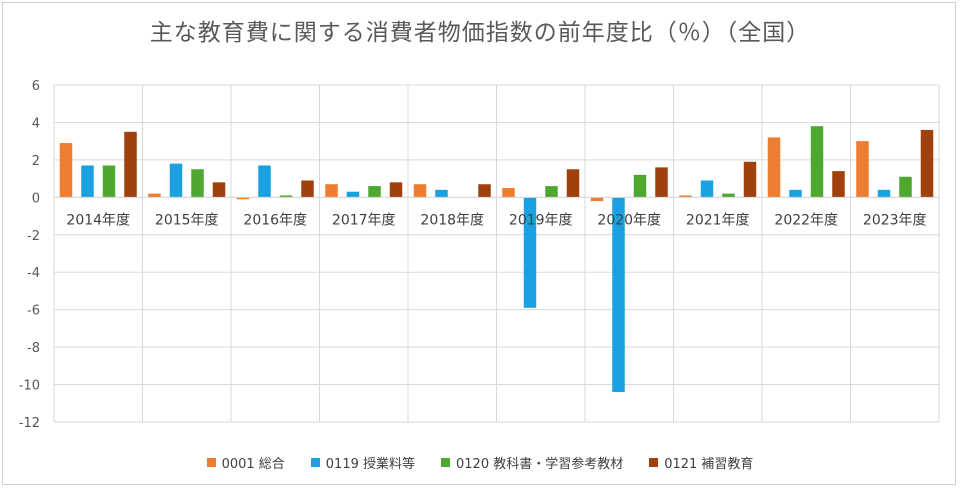 This screenshot has width=960, height=489. I want to click on bar-1-2018年度, so click(420, 191).